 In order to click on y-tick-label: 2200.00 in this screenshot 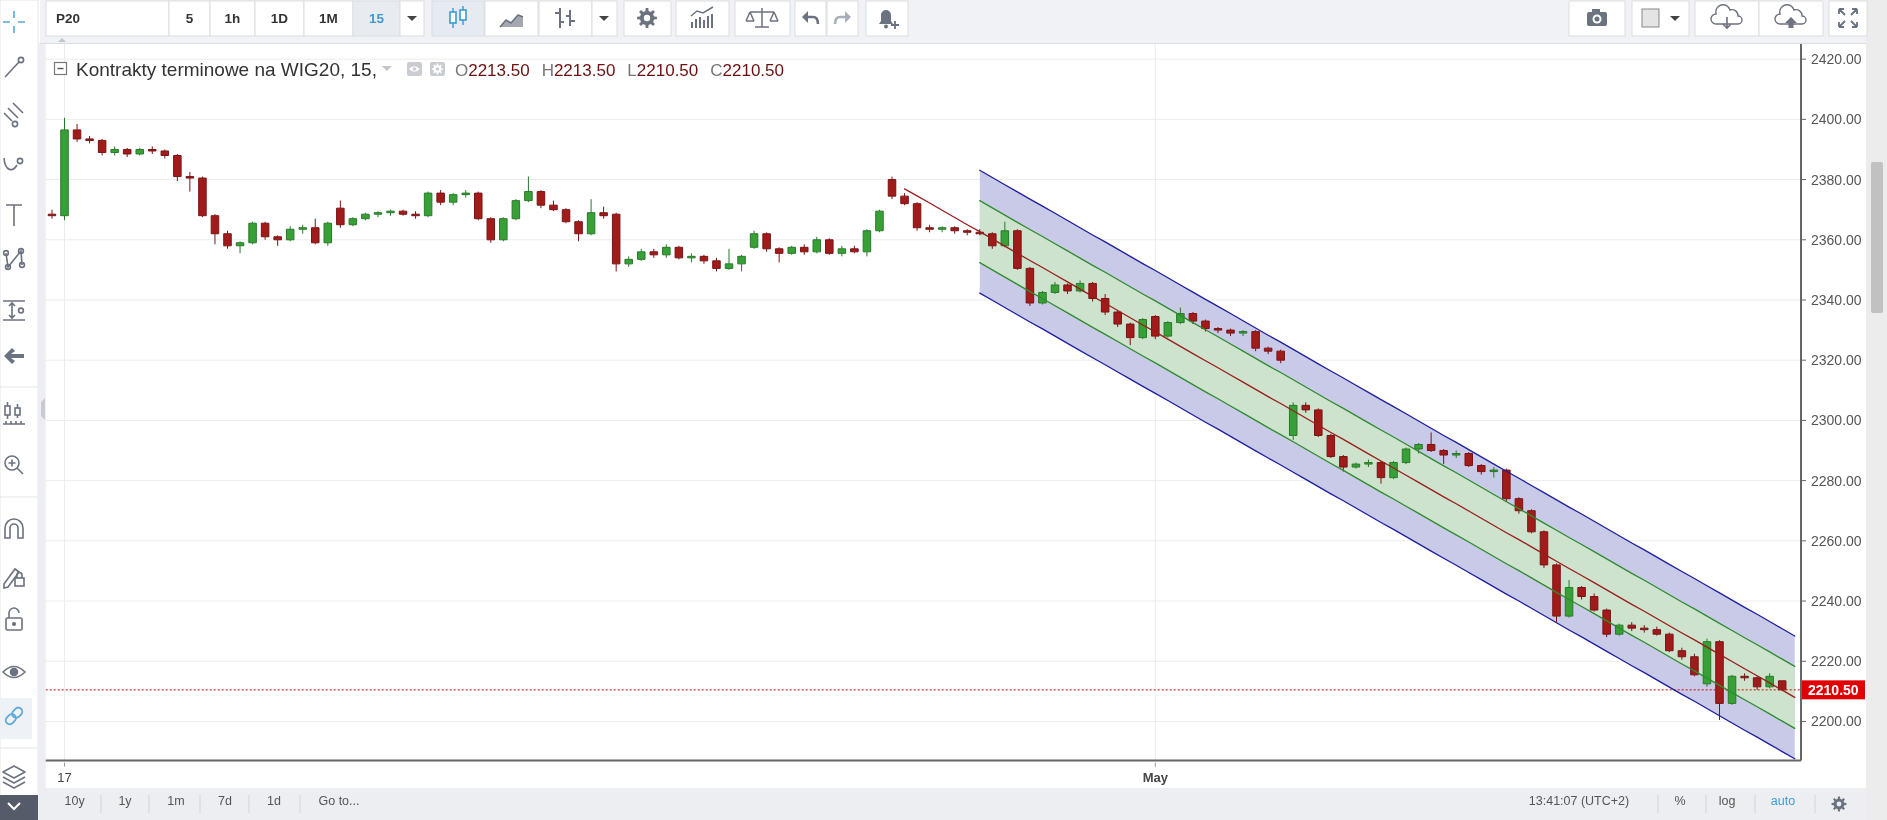, I will do `click(1836, 721)`.